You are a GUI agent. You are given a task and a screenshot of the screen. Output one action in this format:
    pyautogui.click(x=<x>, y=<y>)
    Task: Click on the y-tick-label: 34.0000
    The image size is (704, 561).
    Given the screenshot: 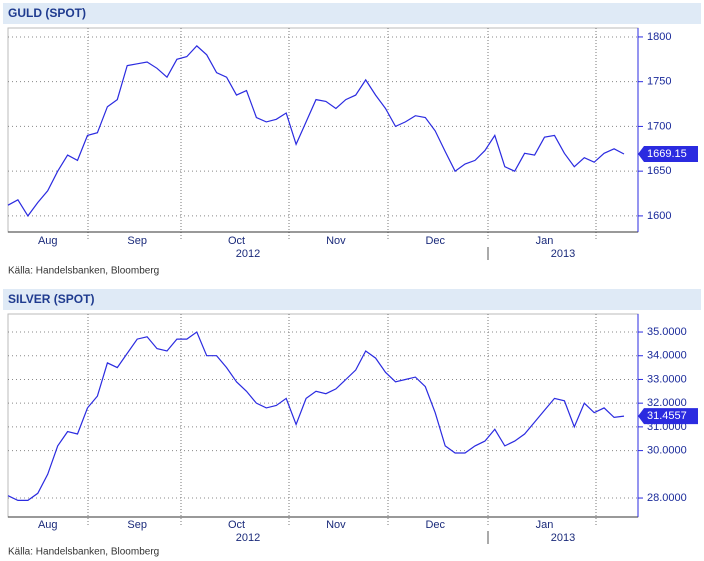 What is the action you would take?
    pyautogui.click(x=667, y=356)
    